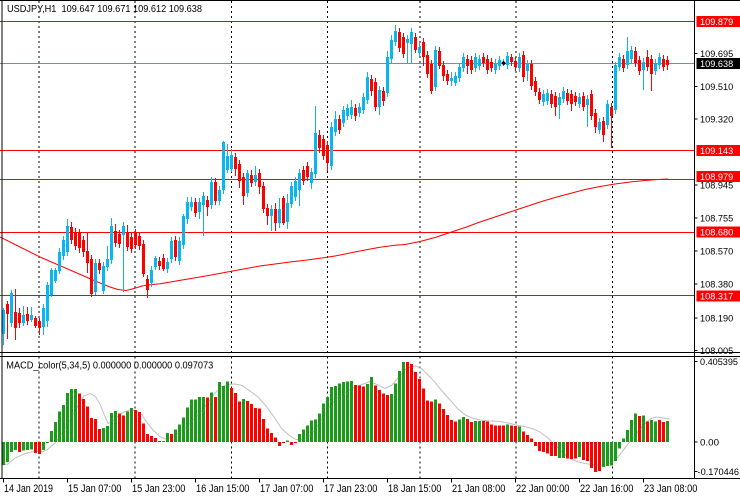 The image size is (740, 500). Describe the element at coordinates (719, 472) in the screenshot. I see `svg-text: -0.170446` at that location.